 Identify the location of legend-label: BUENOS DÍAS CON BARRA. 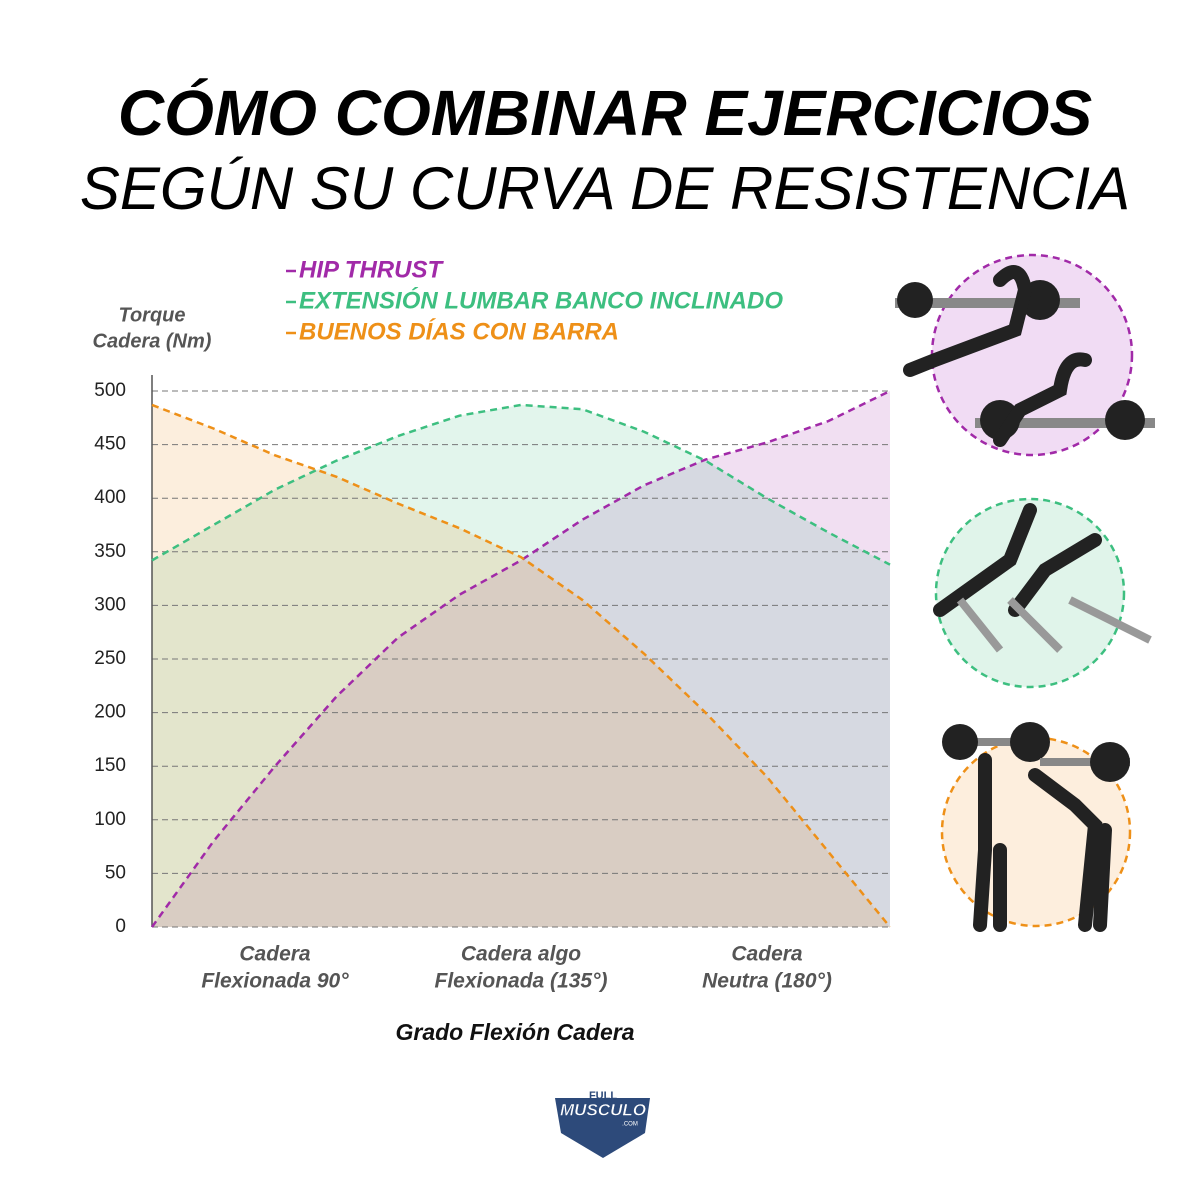
(459, 331).